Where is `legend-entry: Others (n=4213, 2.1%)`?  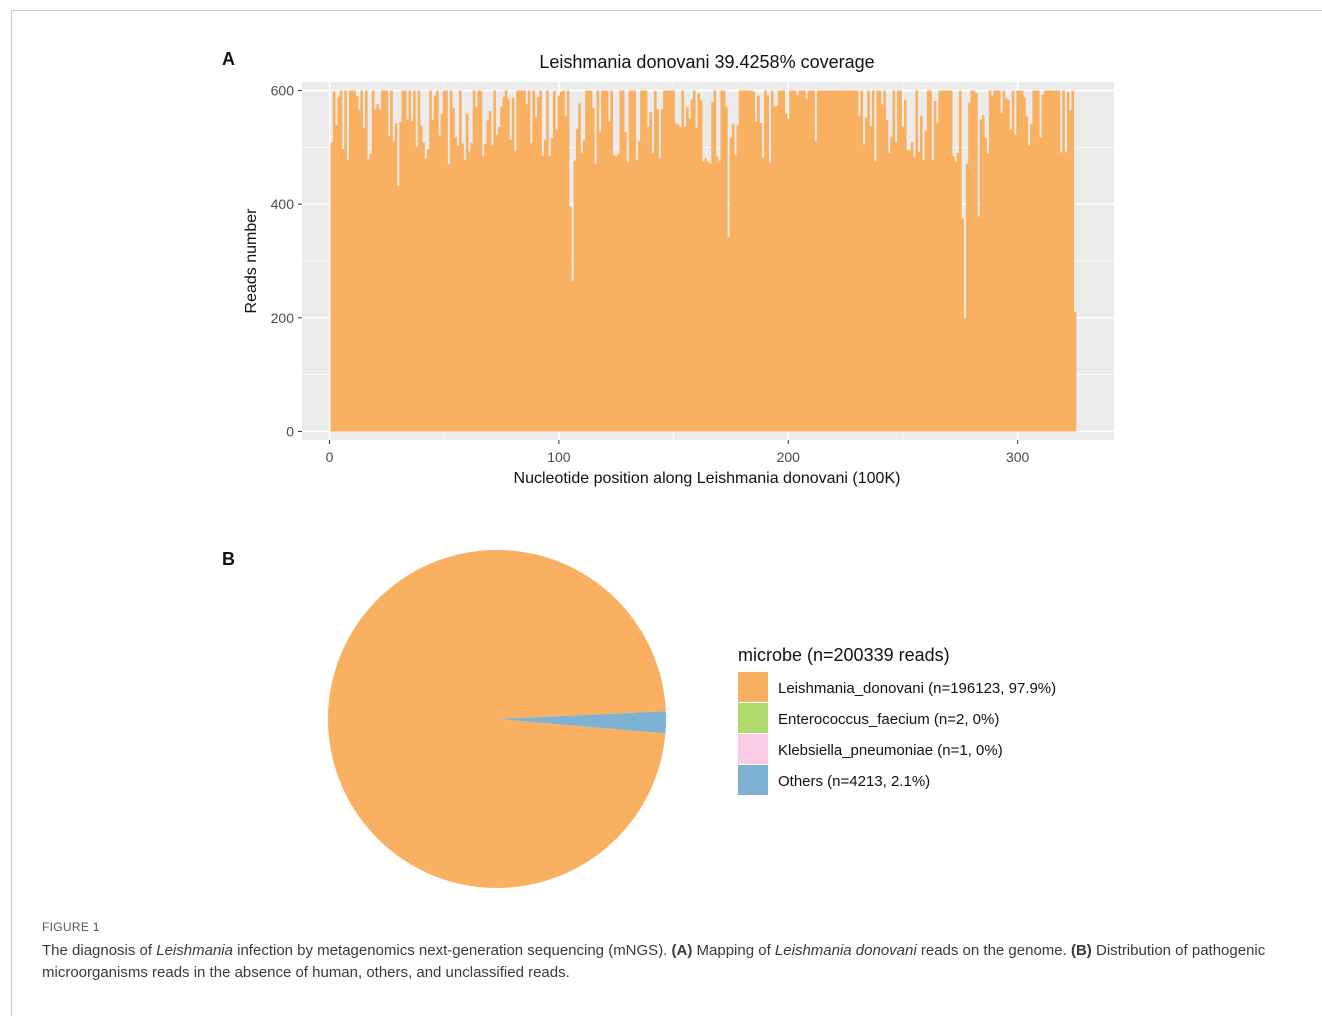 legend-entry: Others (n=4213, 2.1%) is located at coordinates (854, 781).